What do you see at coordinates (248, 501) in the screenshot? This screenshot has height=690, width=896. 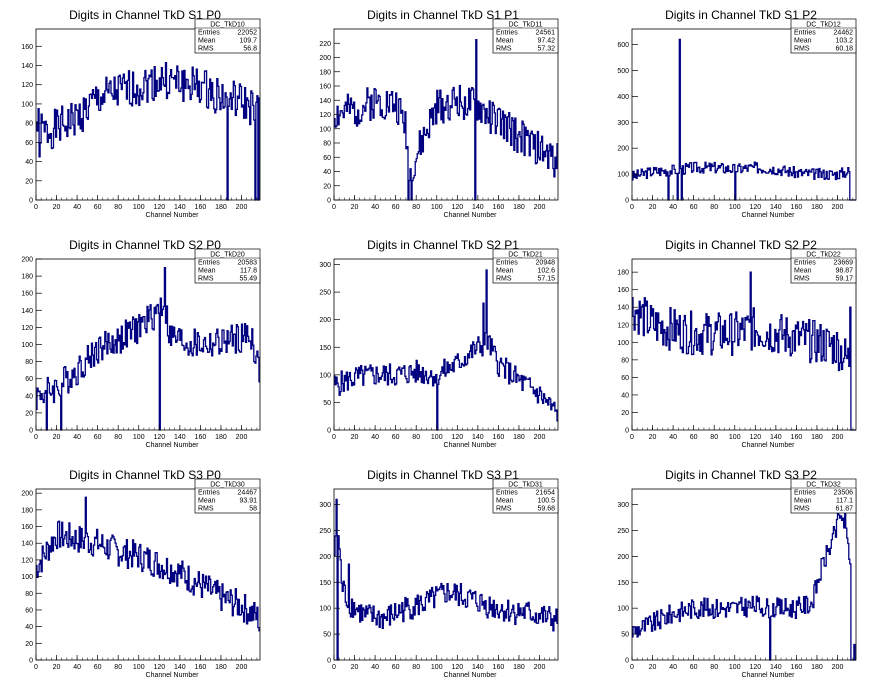 I see `stats-mean-value: 93.91` at bounding box center [248, 501].